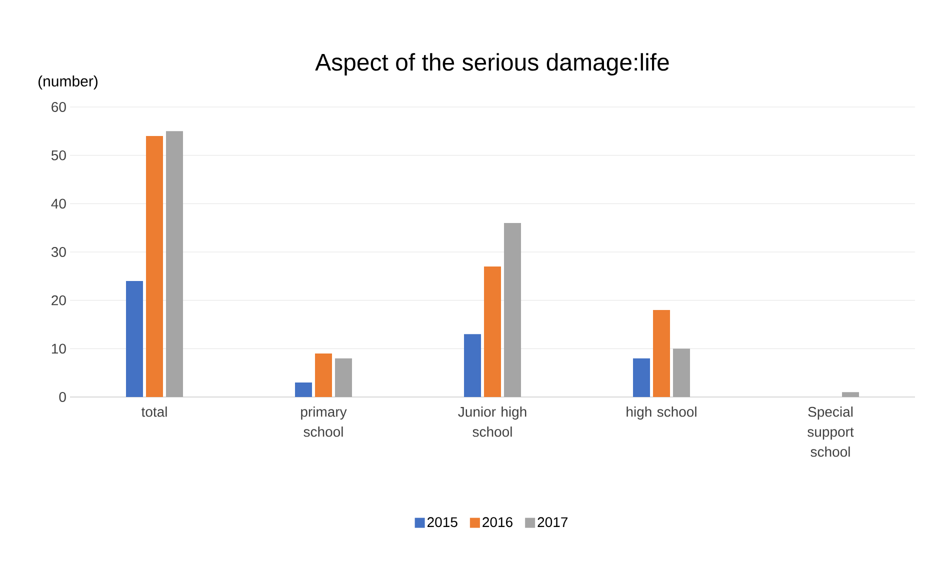 The height and width of the screenshot is (567, 933). I want to click on y-tick-label: 50, so click(58, 155).